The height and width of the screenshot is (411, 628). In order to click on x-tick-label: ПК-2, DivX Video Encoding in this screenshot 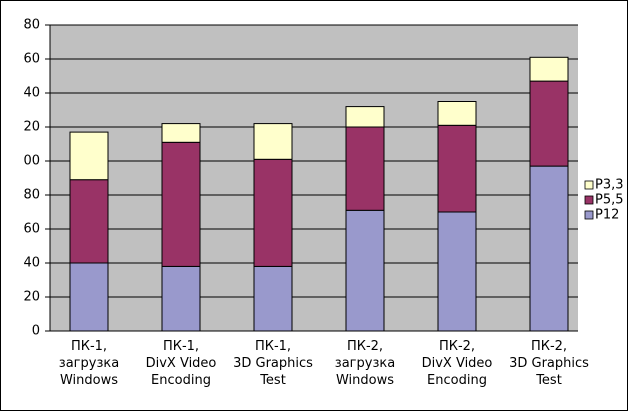, I will do `click(457, 363)`.